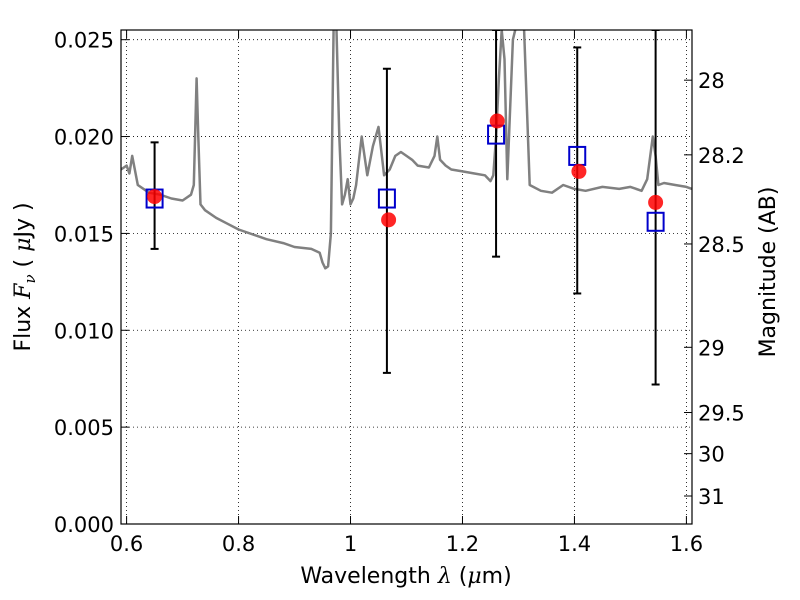 The height and width of the screenshot is (600, 800). Describe the element at coordinates (721, 245) in the screenshot. I see `y2-tick-label: 28.5` at that location.